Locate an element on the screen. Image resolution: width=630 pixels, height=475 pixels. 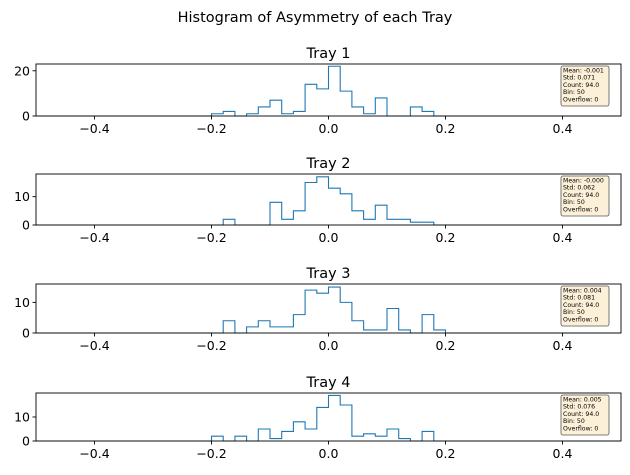
stats-line: Std: 0.076 is located at coordinates (579, 407).